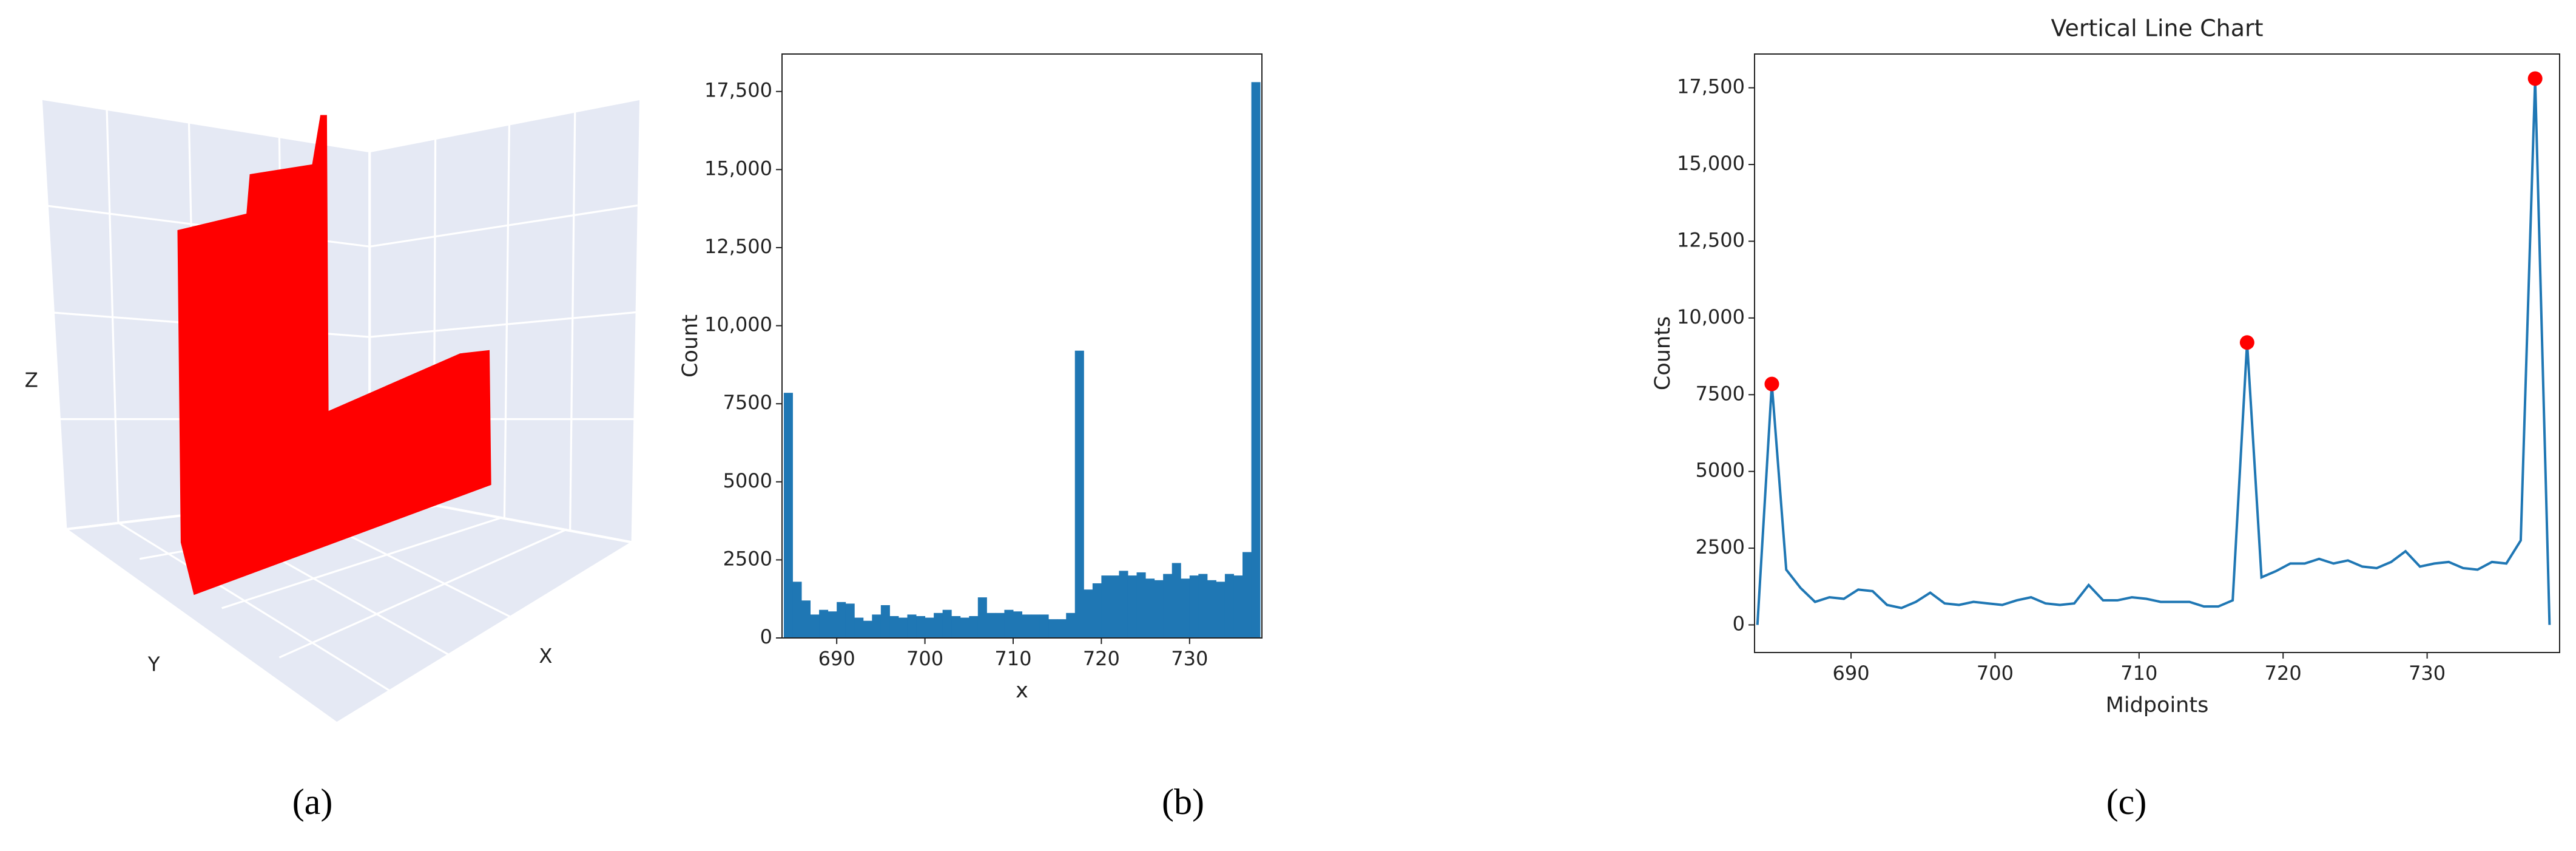 The width and height of the screenshot is (2576, 851). Describe the element at coordinates (313, 802) in the screenshot. I see `caption: (a)` at that location.